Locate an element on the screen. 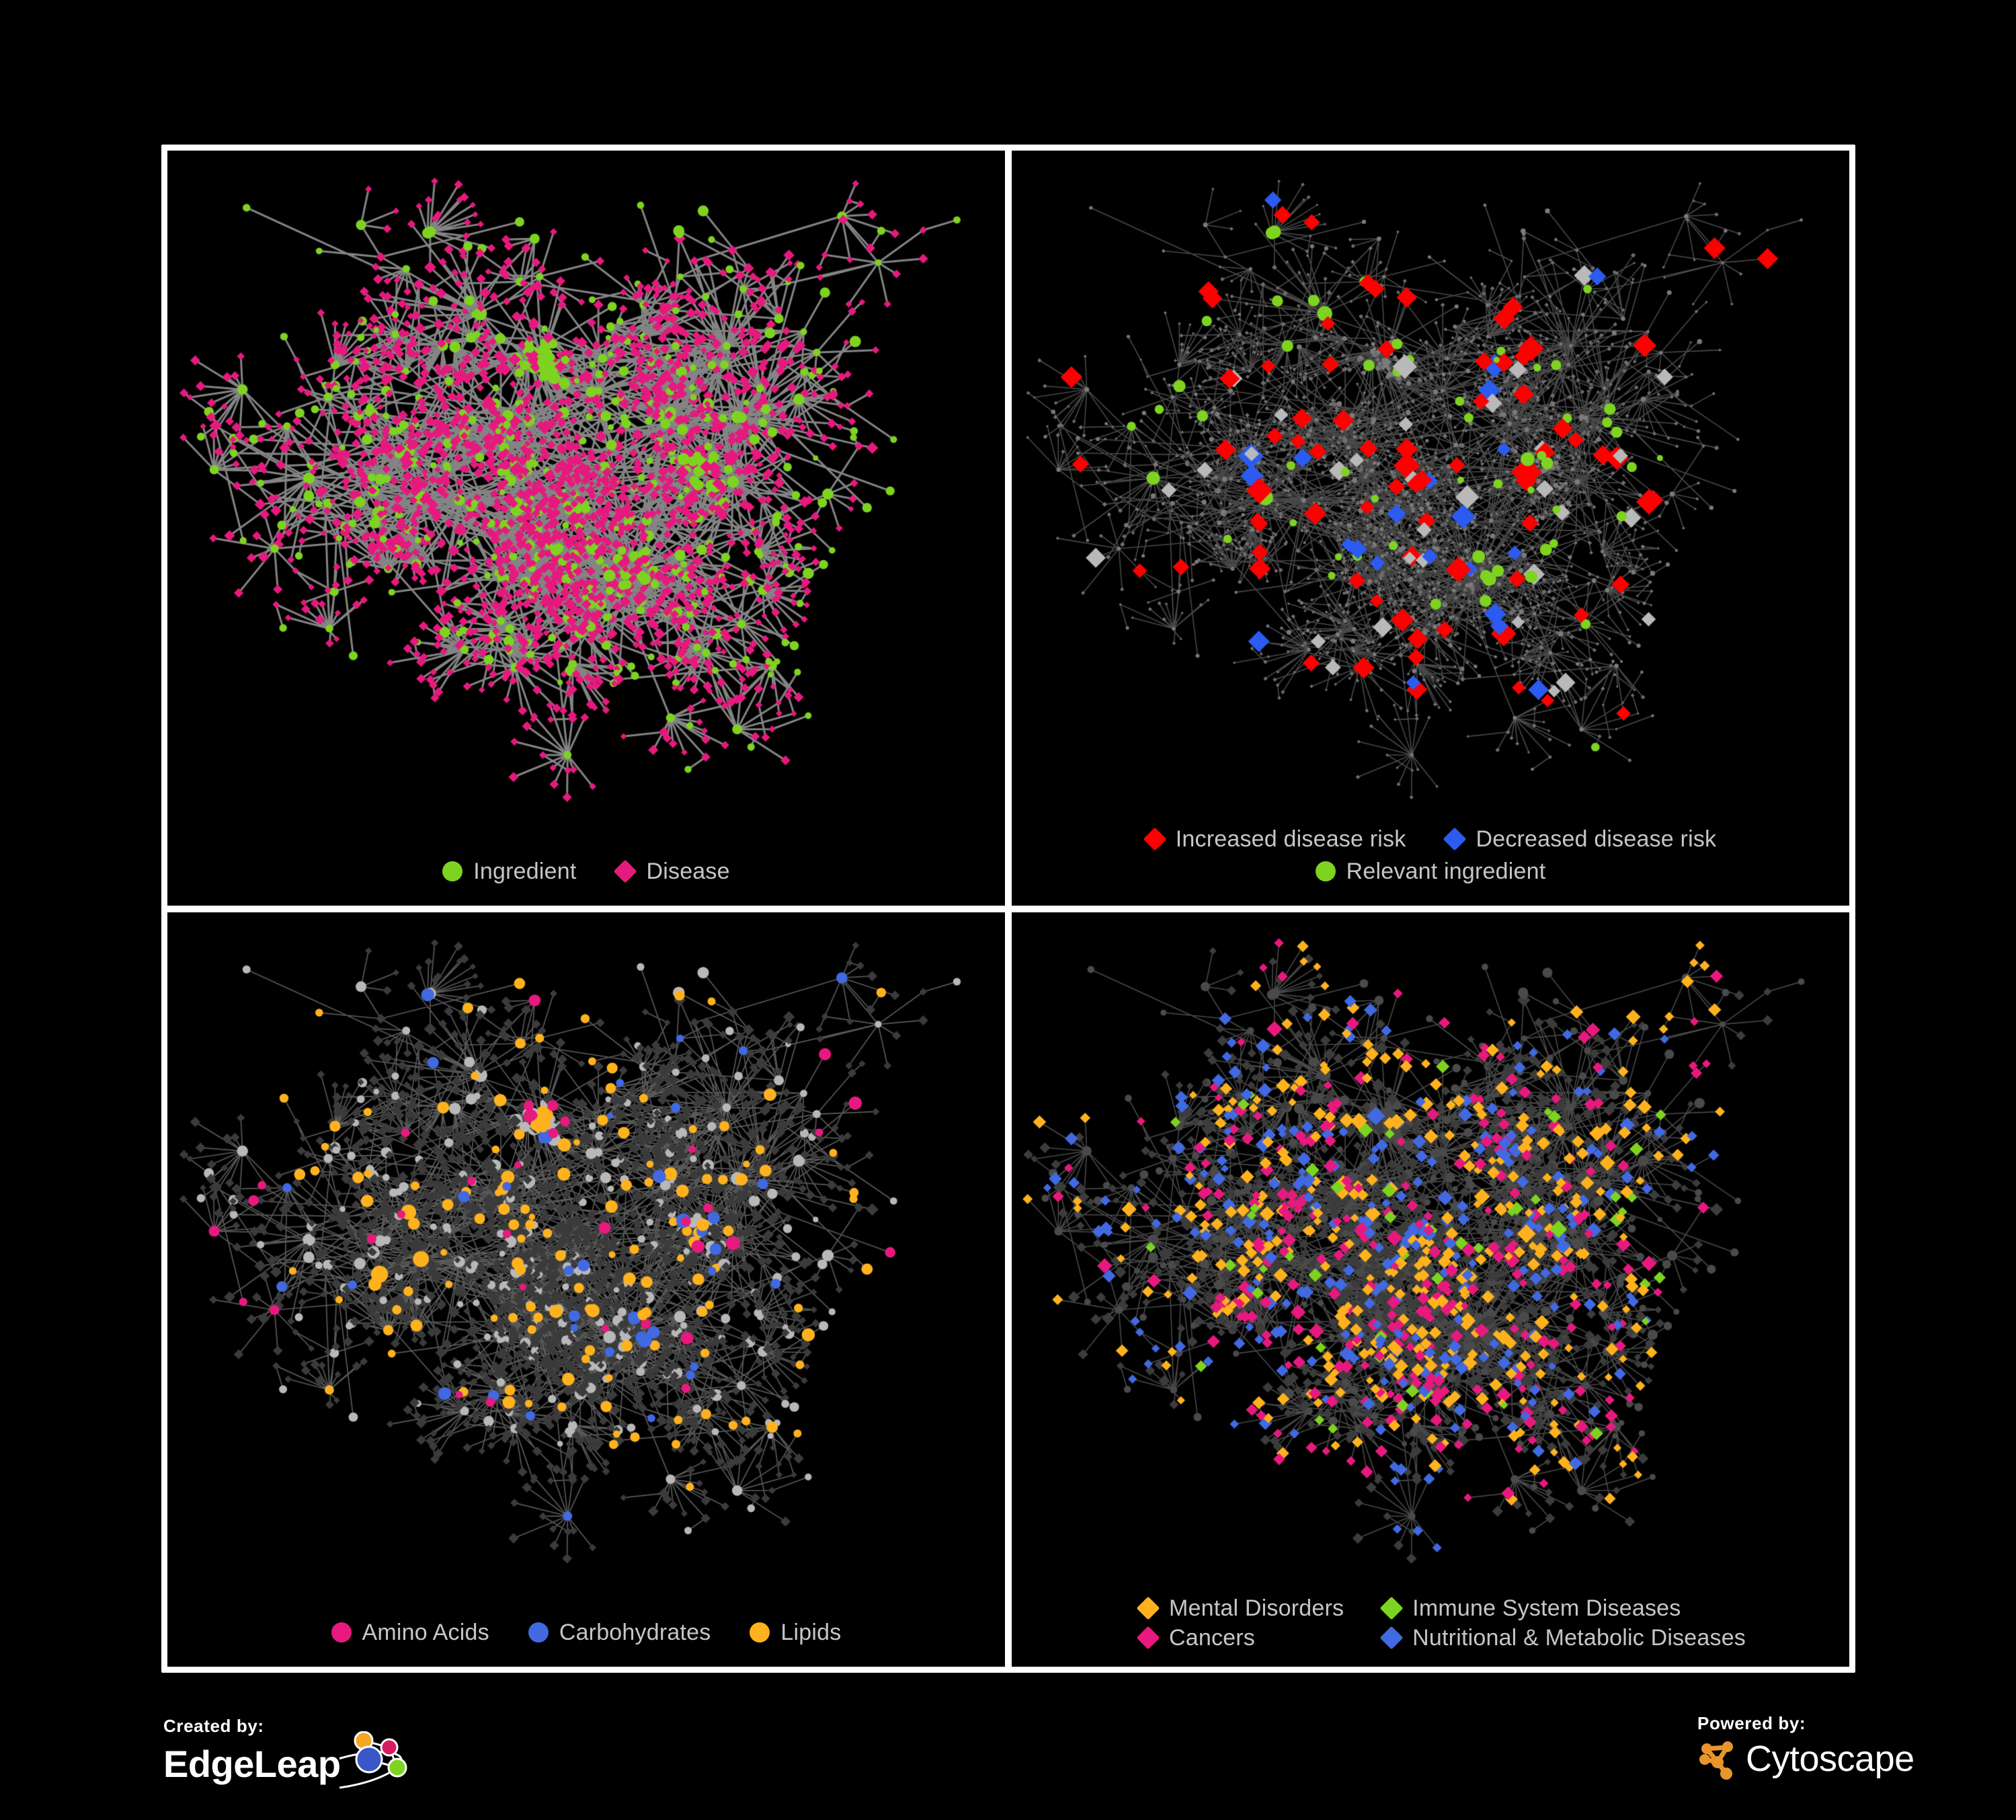 The height and width of the screenshot is (1820, 2016). legend-label-disease: Disease is located at coordinates (688, 871).